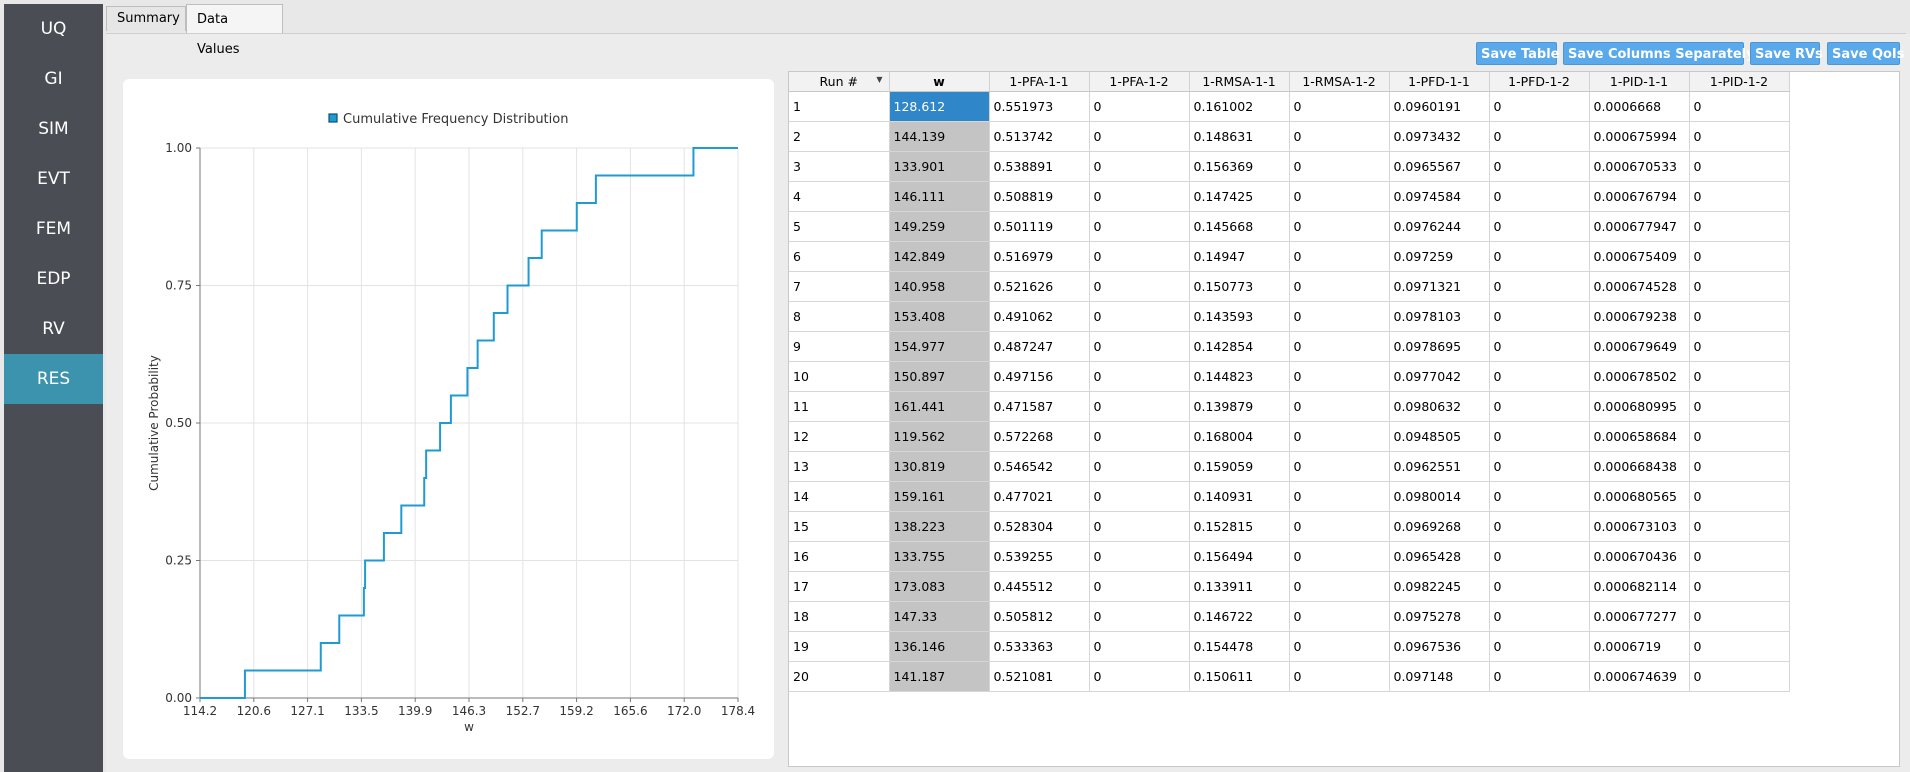 The image size is (1910, 772). I want to click on table-cell: 0.491062, so click(1039, 316).